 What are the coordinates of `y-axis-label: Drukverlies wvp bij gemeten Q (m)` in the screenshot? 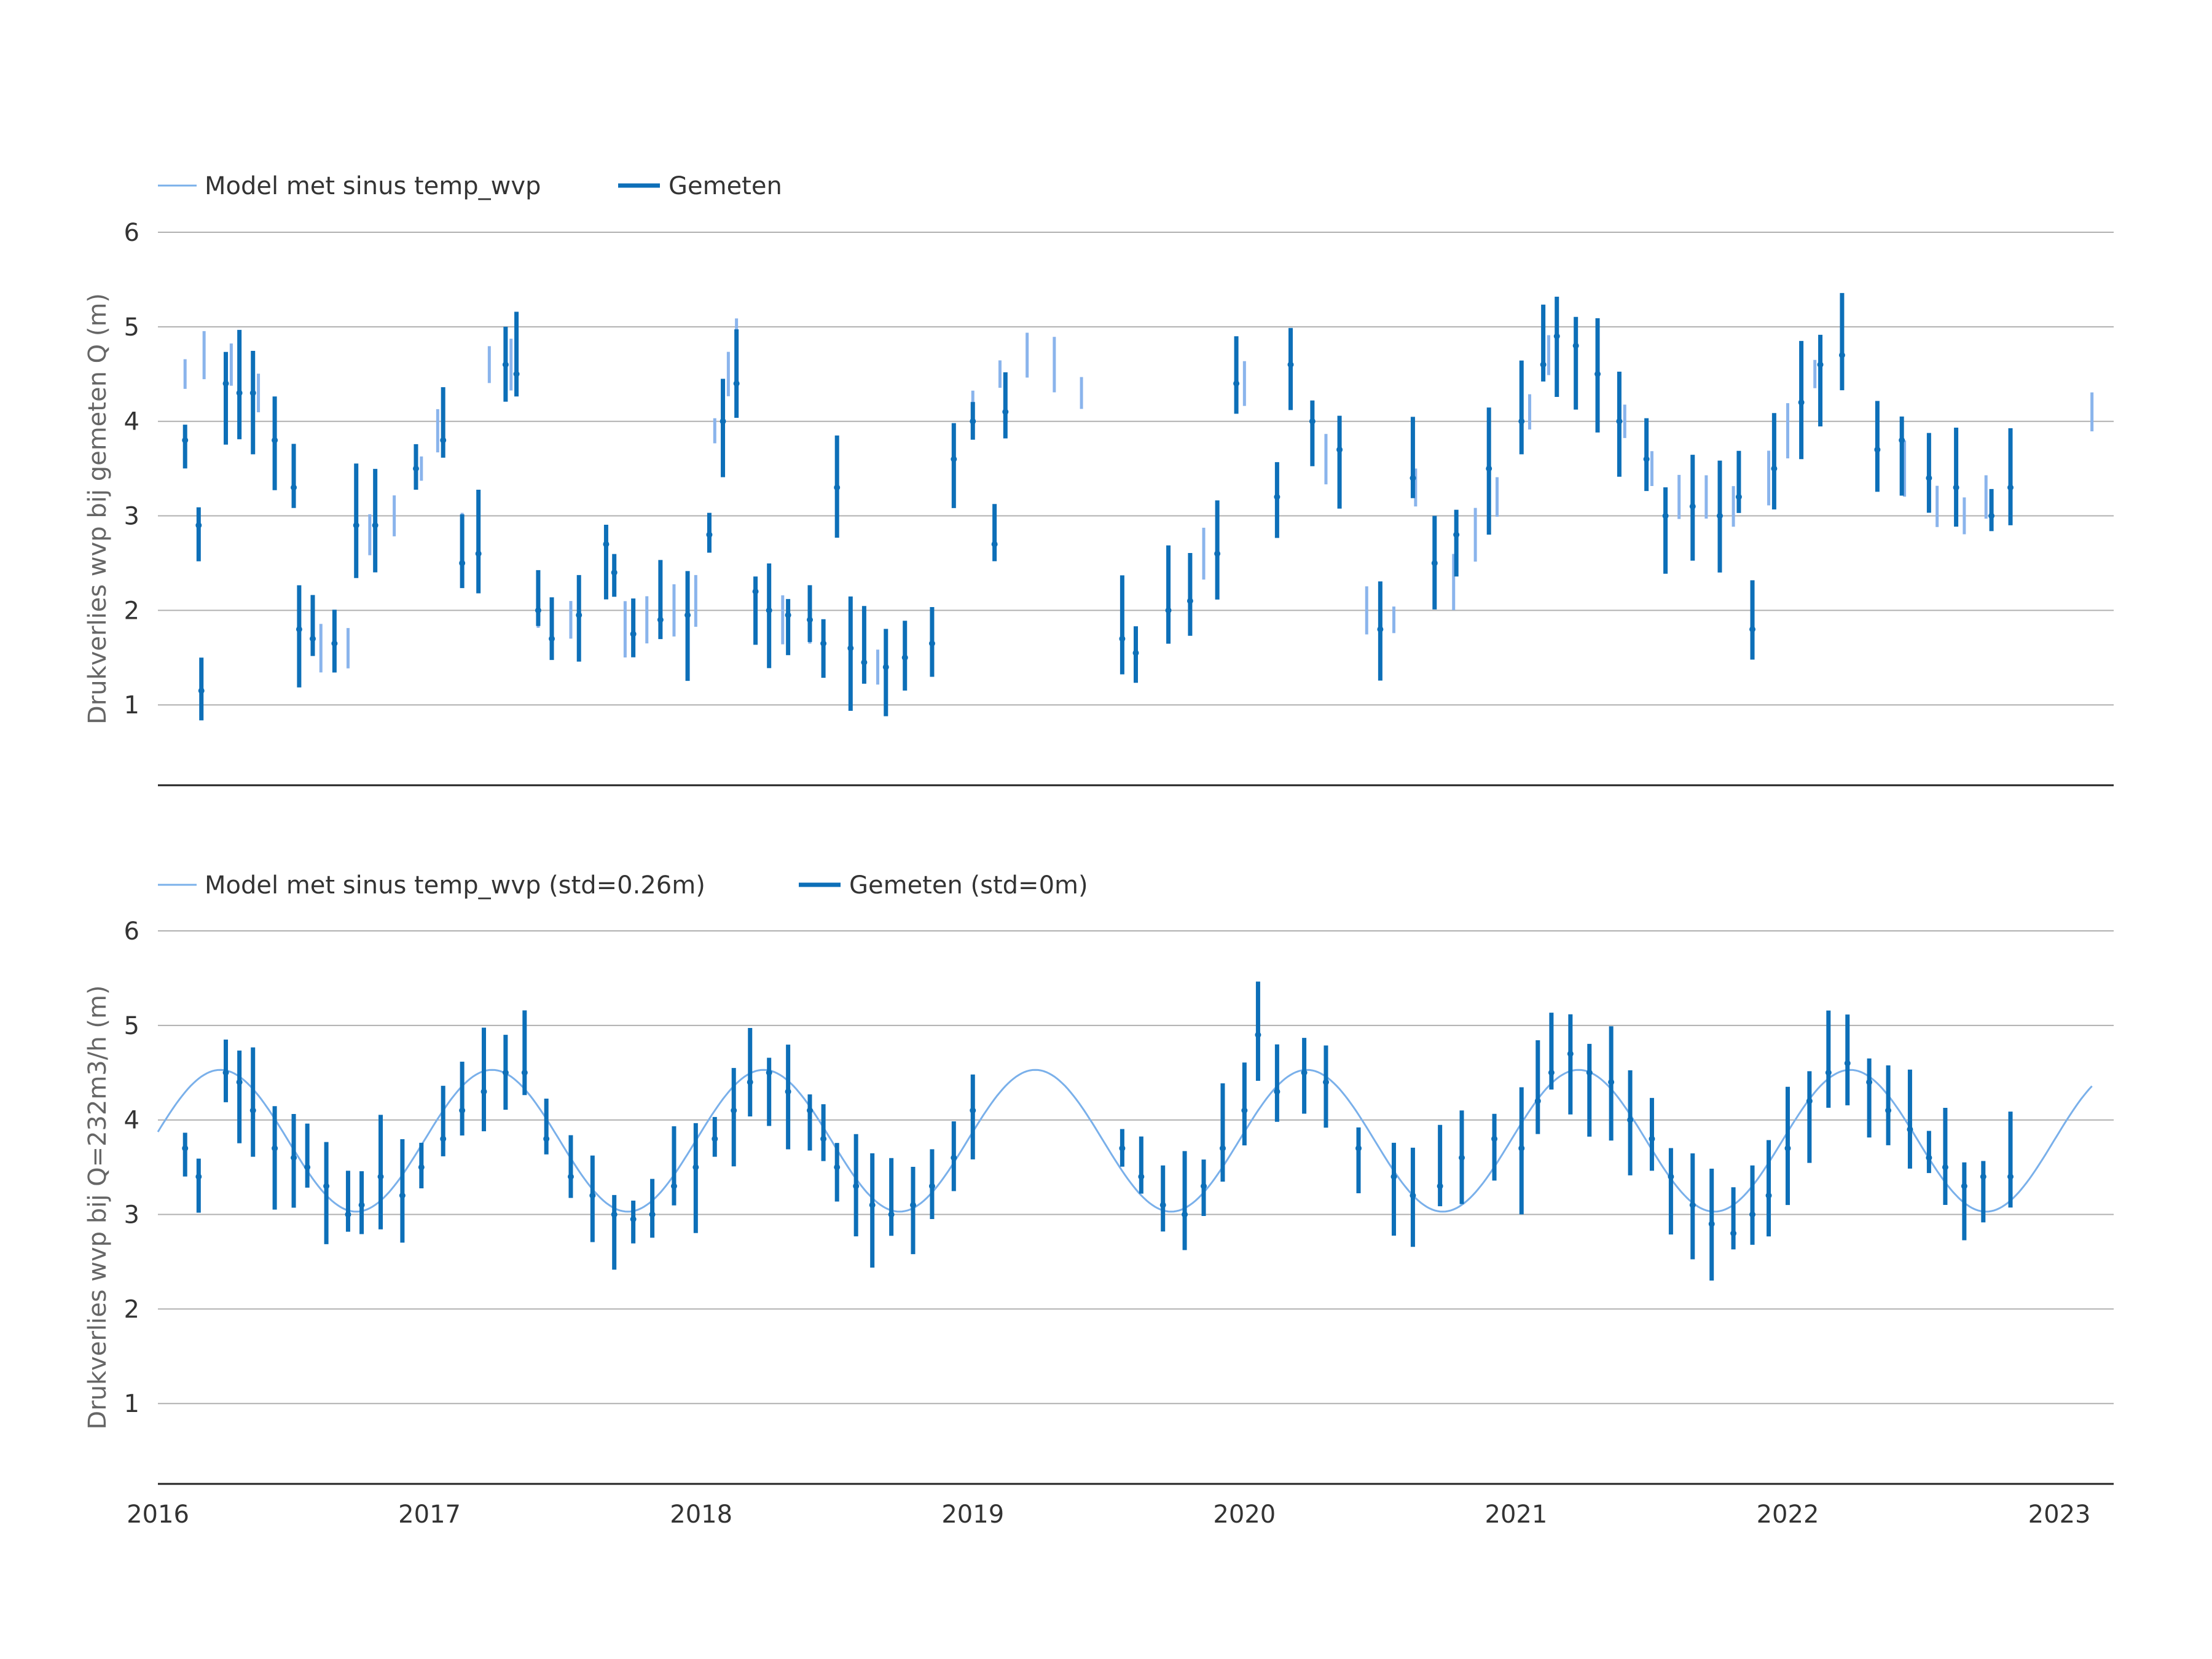 It's located at (98, 508).